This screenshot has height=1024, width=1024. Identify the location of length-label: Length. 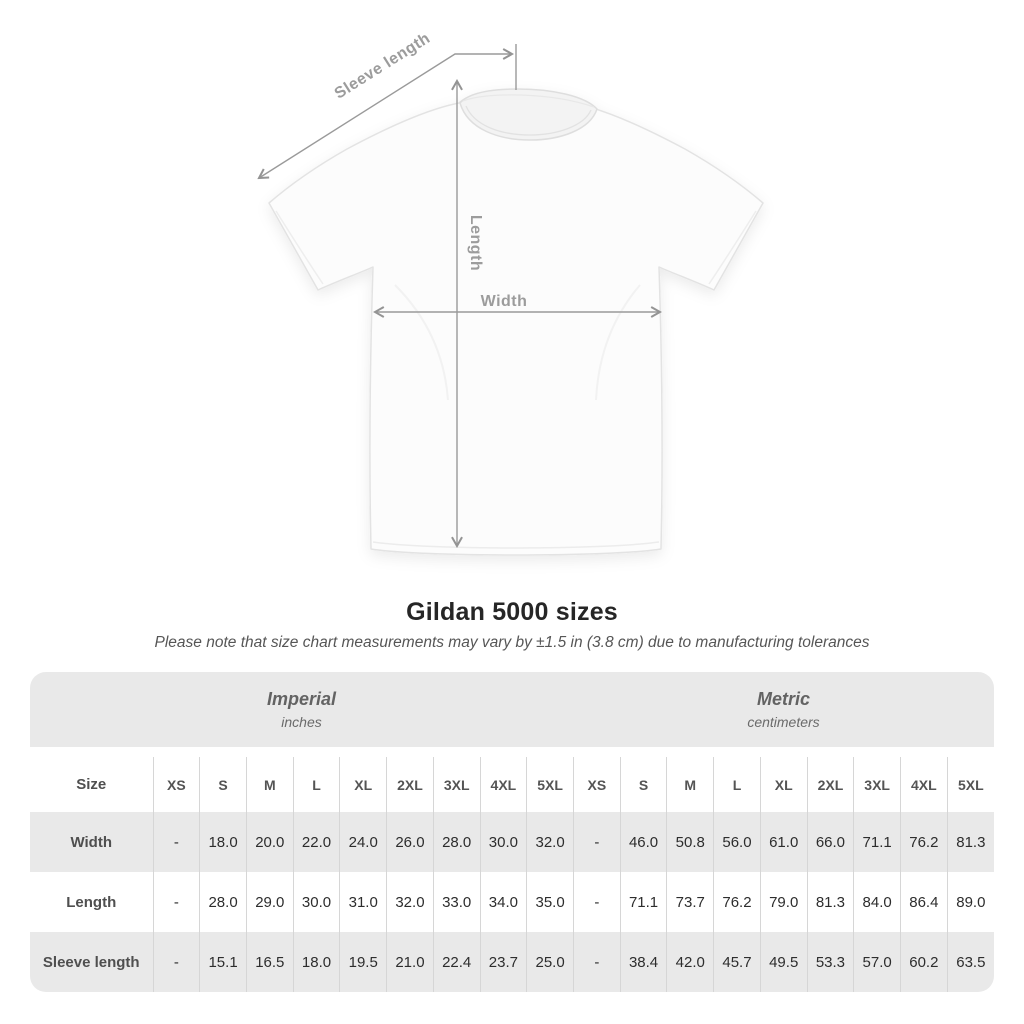
(475, 243).